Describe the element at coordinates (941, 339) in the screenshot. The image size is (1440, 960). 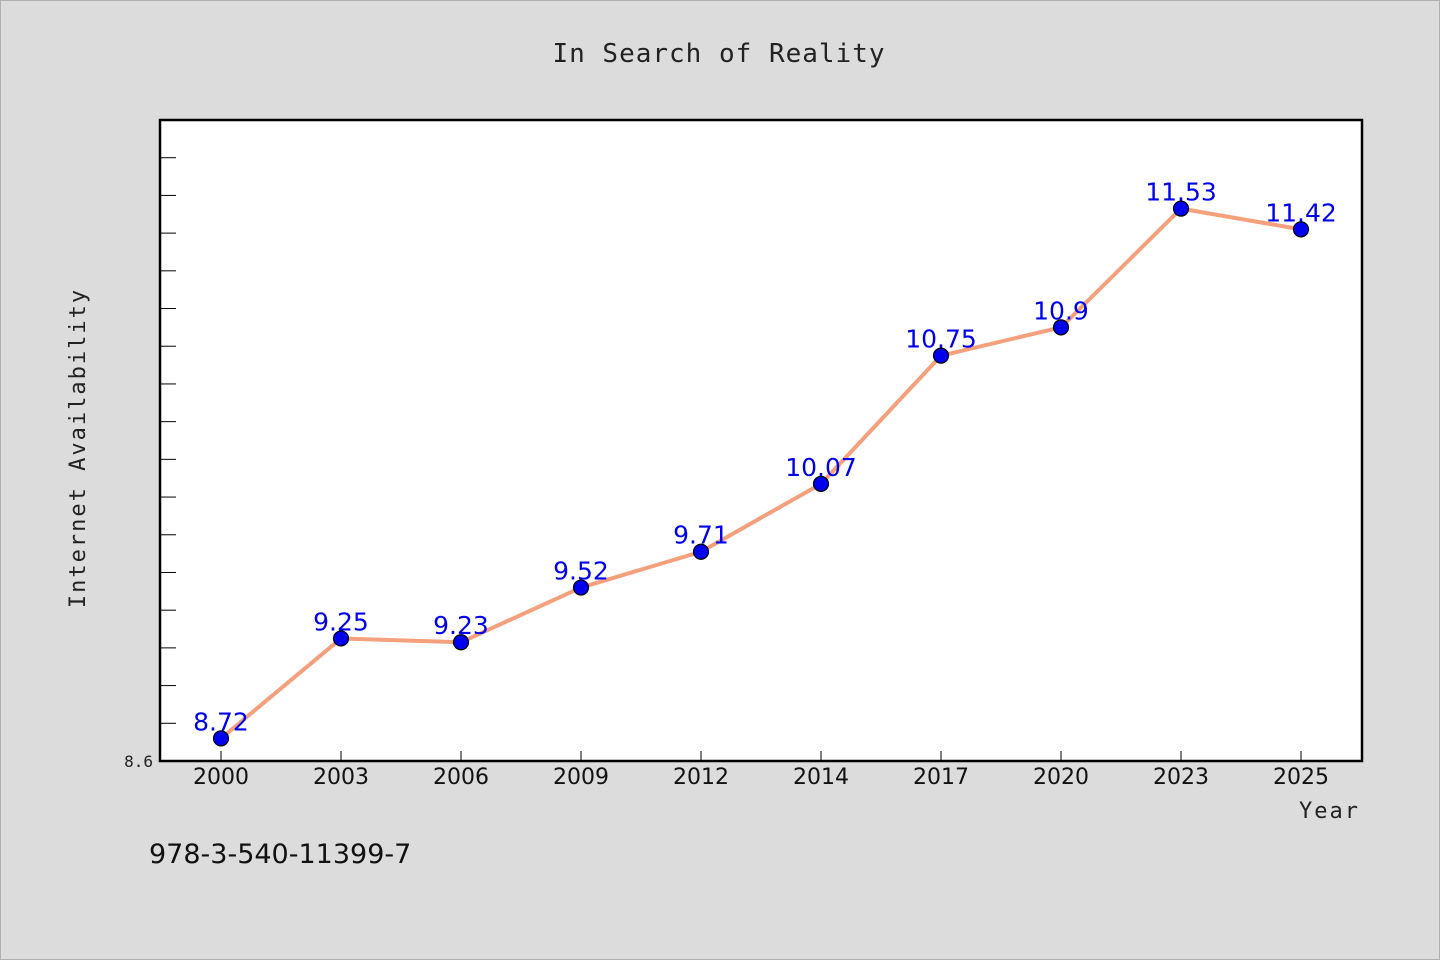
I see `data-label: 10.75` at that location.